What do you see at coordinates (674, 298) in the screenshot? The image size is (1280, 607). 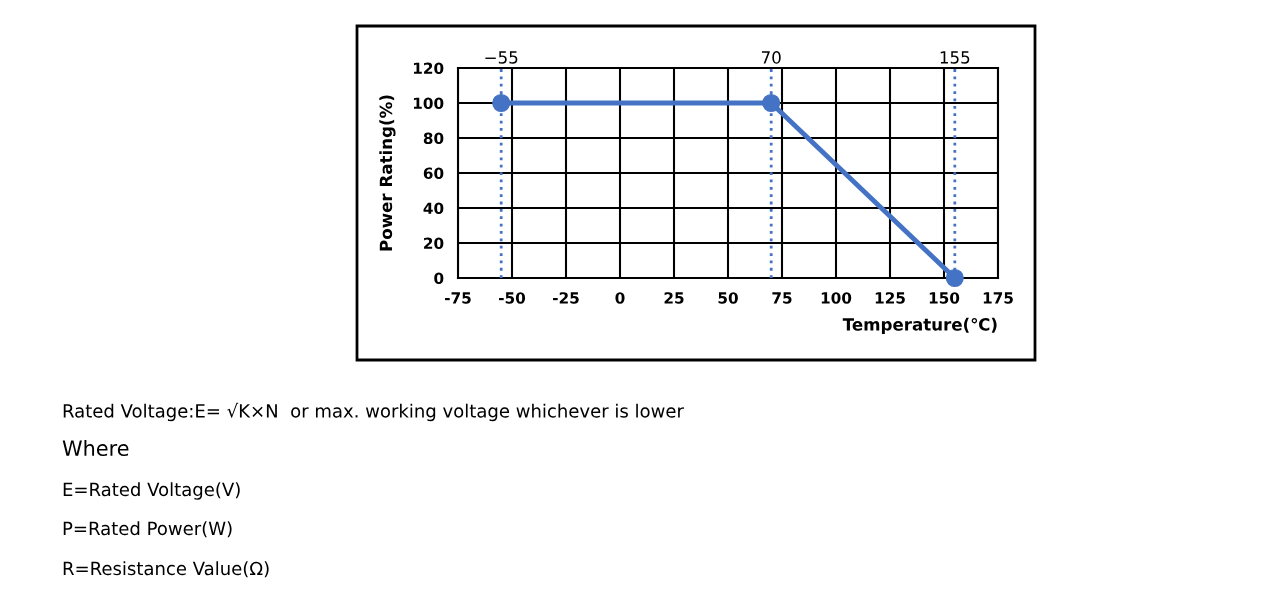 I see `x-tick-label: 25` at bounding box center [674, 298].